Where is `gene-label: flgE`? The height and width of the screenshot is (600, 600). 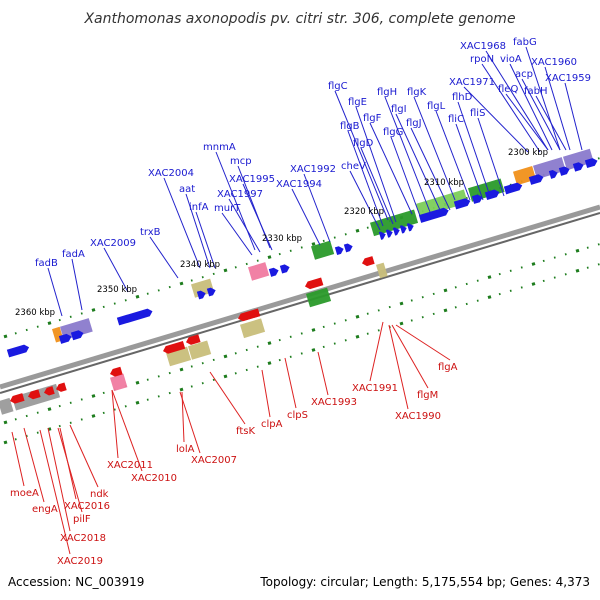
gene-label: flgE is located at coordinates (357, 102).